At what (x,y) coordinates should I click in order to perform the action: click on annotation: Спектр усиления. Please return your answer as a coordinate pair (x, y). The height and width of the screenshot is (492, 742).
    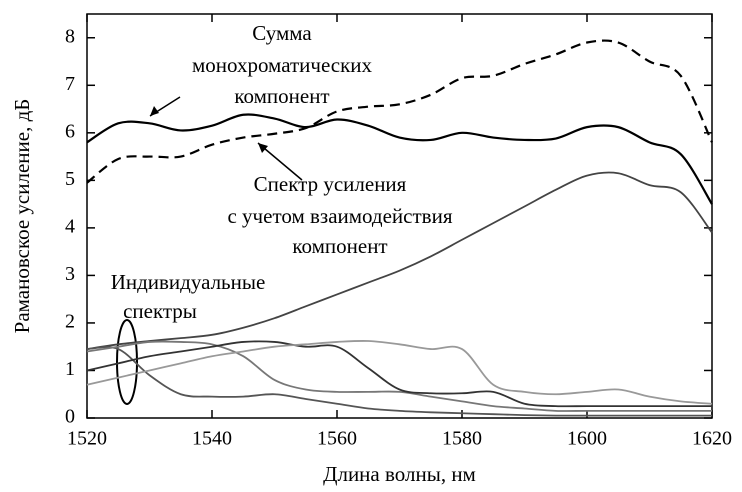
    Looking at the image, I should click on (330, 184).